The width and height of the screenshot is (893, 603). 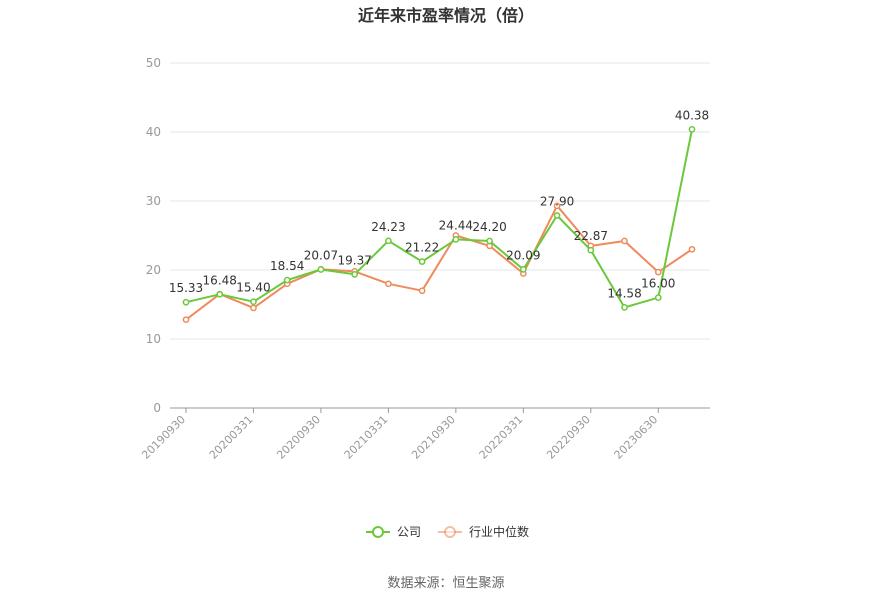 What do you see at coordinates (287, 266) in the screenshot?
I see `data-label: 18.54` at bounding box center [287, 266].